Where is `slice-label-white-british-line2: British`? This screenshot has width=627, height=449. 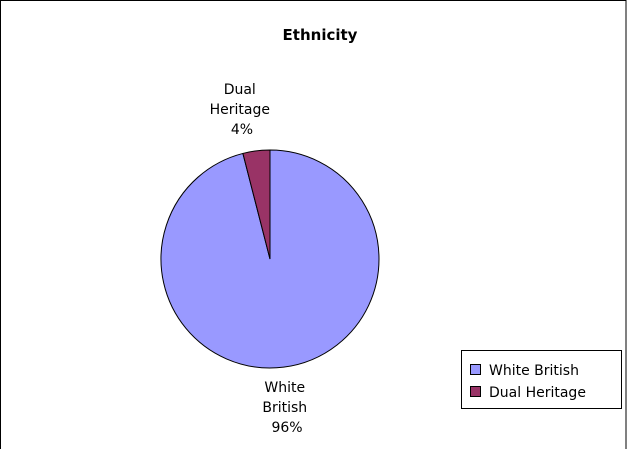 slice-label-white-british-line2: British is located at coordinates (284, 408).